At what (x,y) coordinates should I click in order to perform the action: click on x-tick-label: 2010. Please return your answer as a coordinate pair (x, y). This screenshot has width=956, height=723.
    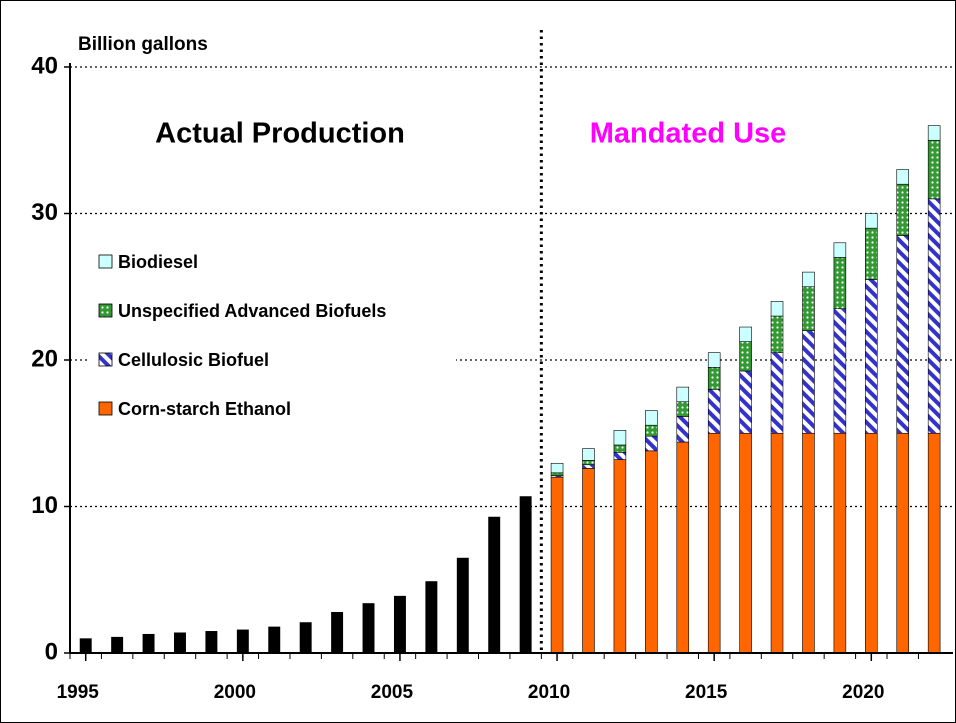
    Looking at the image, I should click on (549, 692).